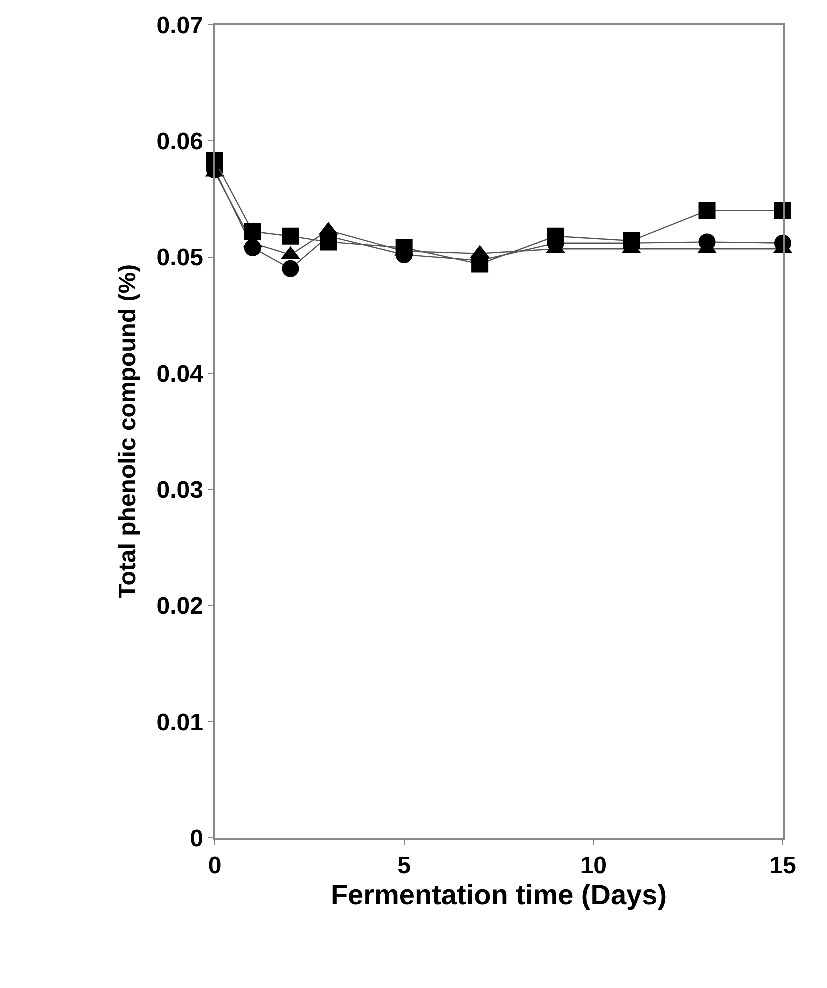 This screenshot has height=988, width=827. I want to click on y-axis-title: Total phenolic compound (%), so click(128, 431).